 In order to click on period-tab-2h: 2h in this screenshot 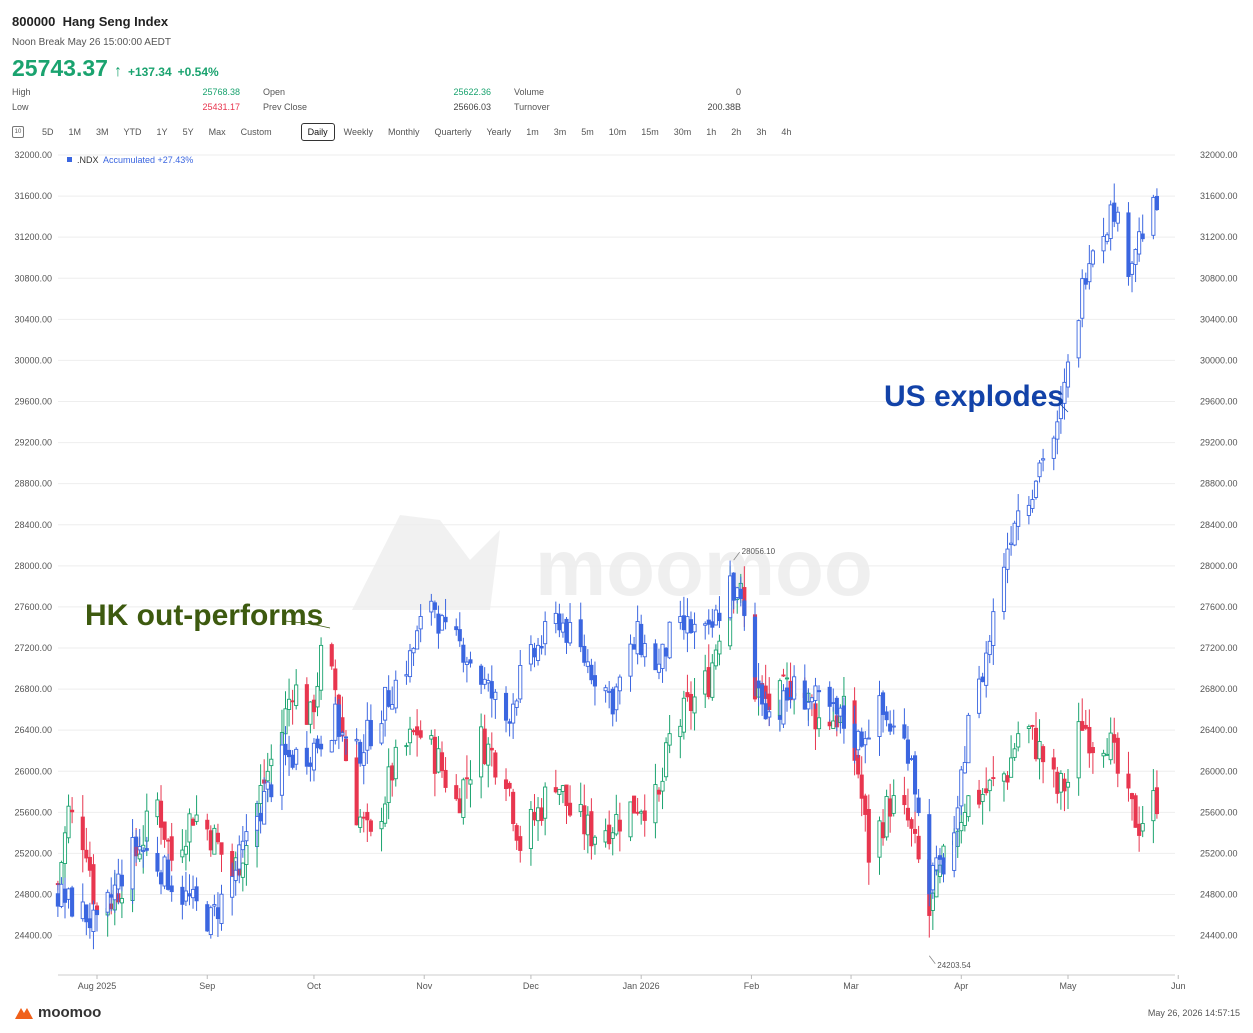, I will do `click(736, 132)`.